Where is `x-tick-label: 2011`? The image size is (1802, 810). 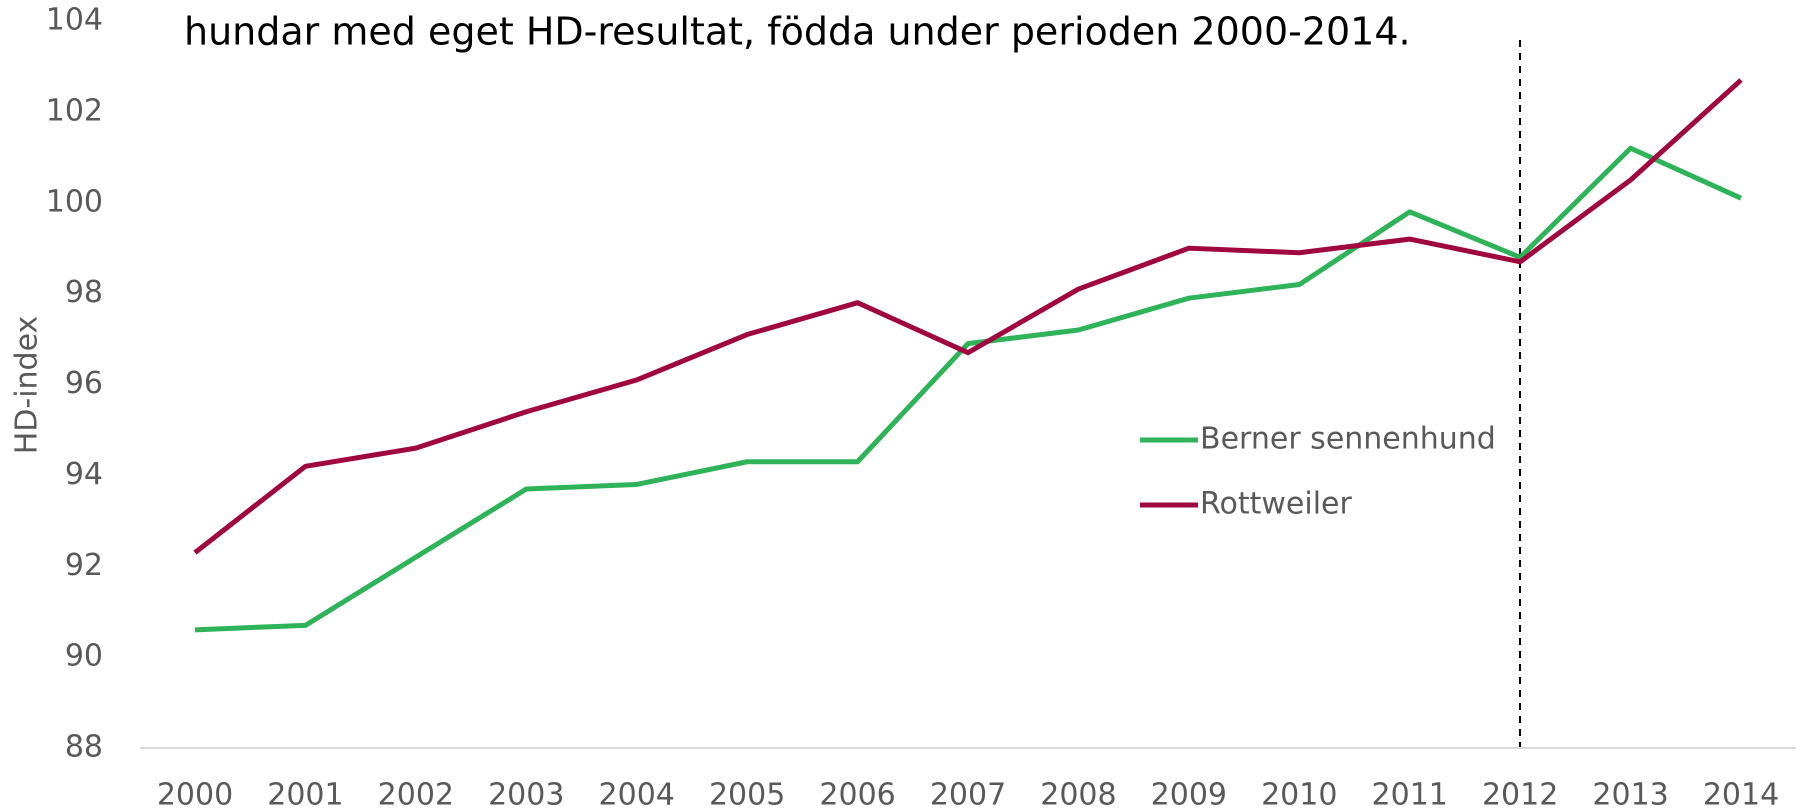
x-tick-label: 2011 is located at coordinates (1410, 794).